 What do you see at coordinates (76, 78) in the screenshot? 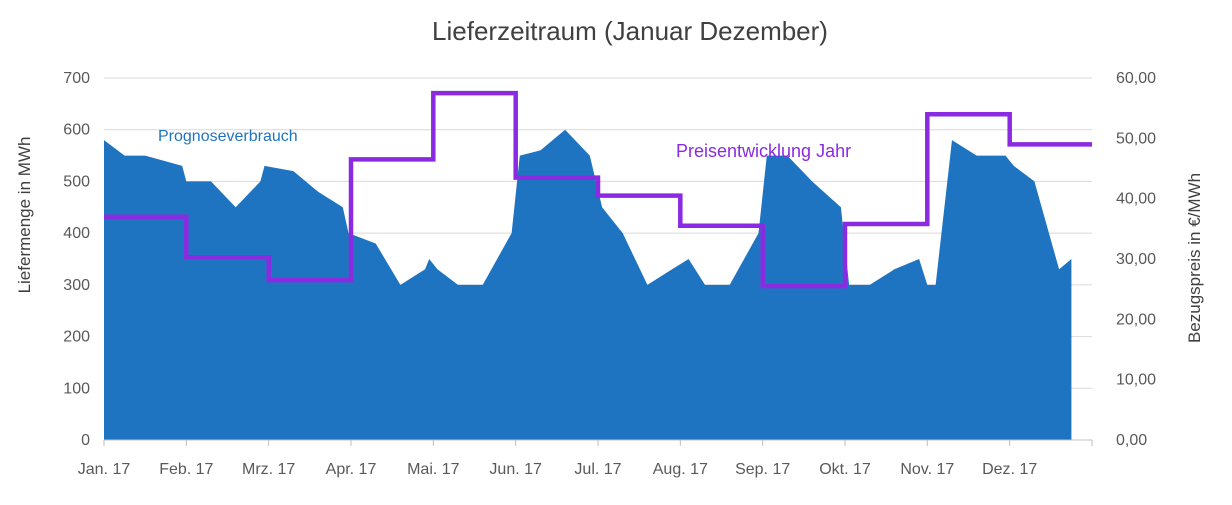
I see `y-tick-label: 700` at bounding box center [76, 78].